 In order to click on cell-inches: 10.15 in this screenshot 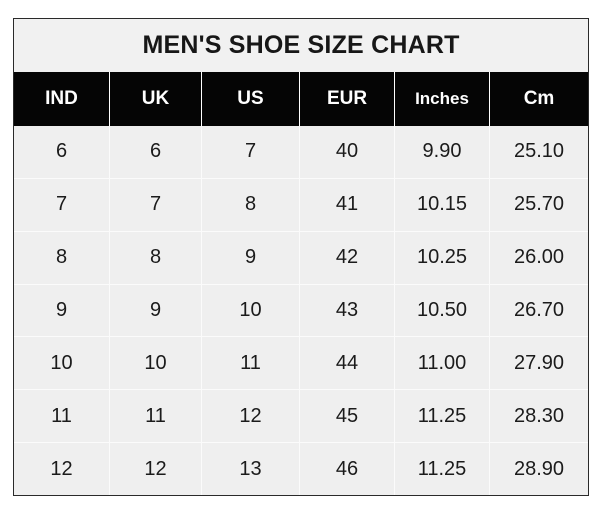, I will do `click(442, 204)`.